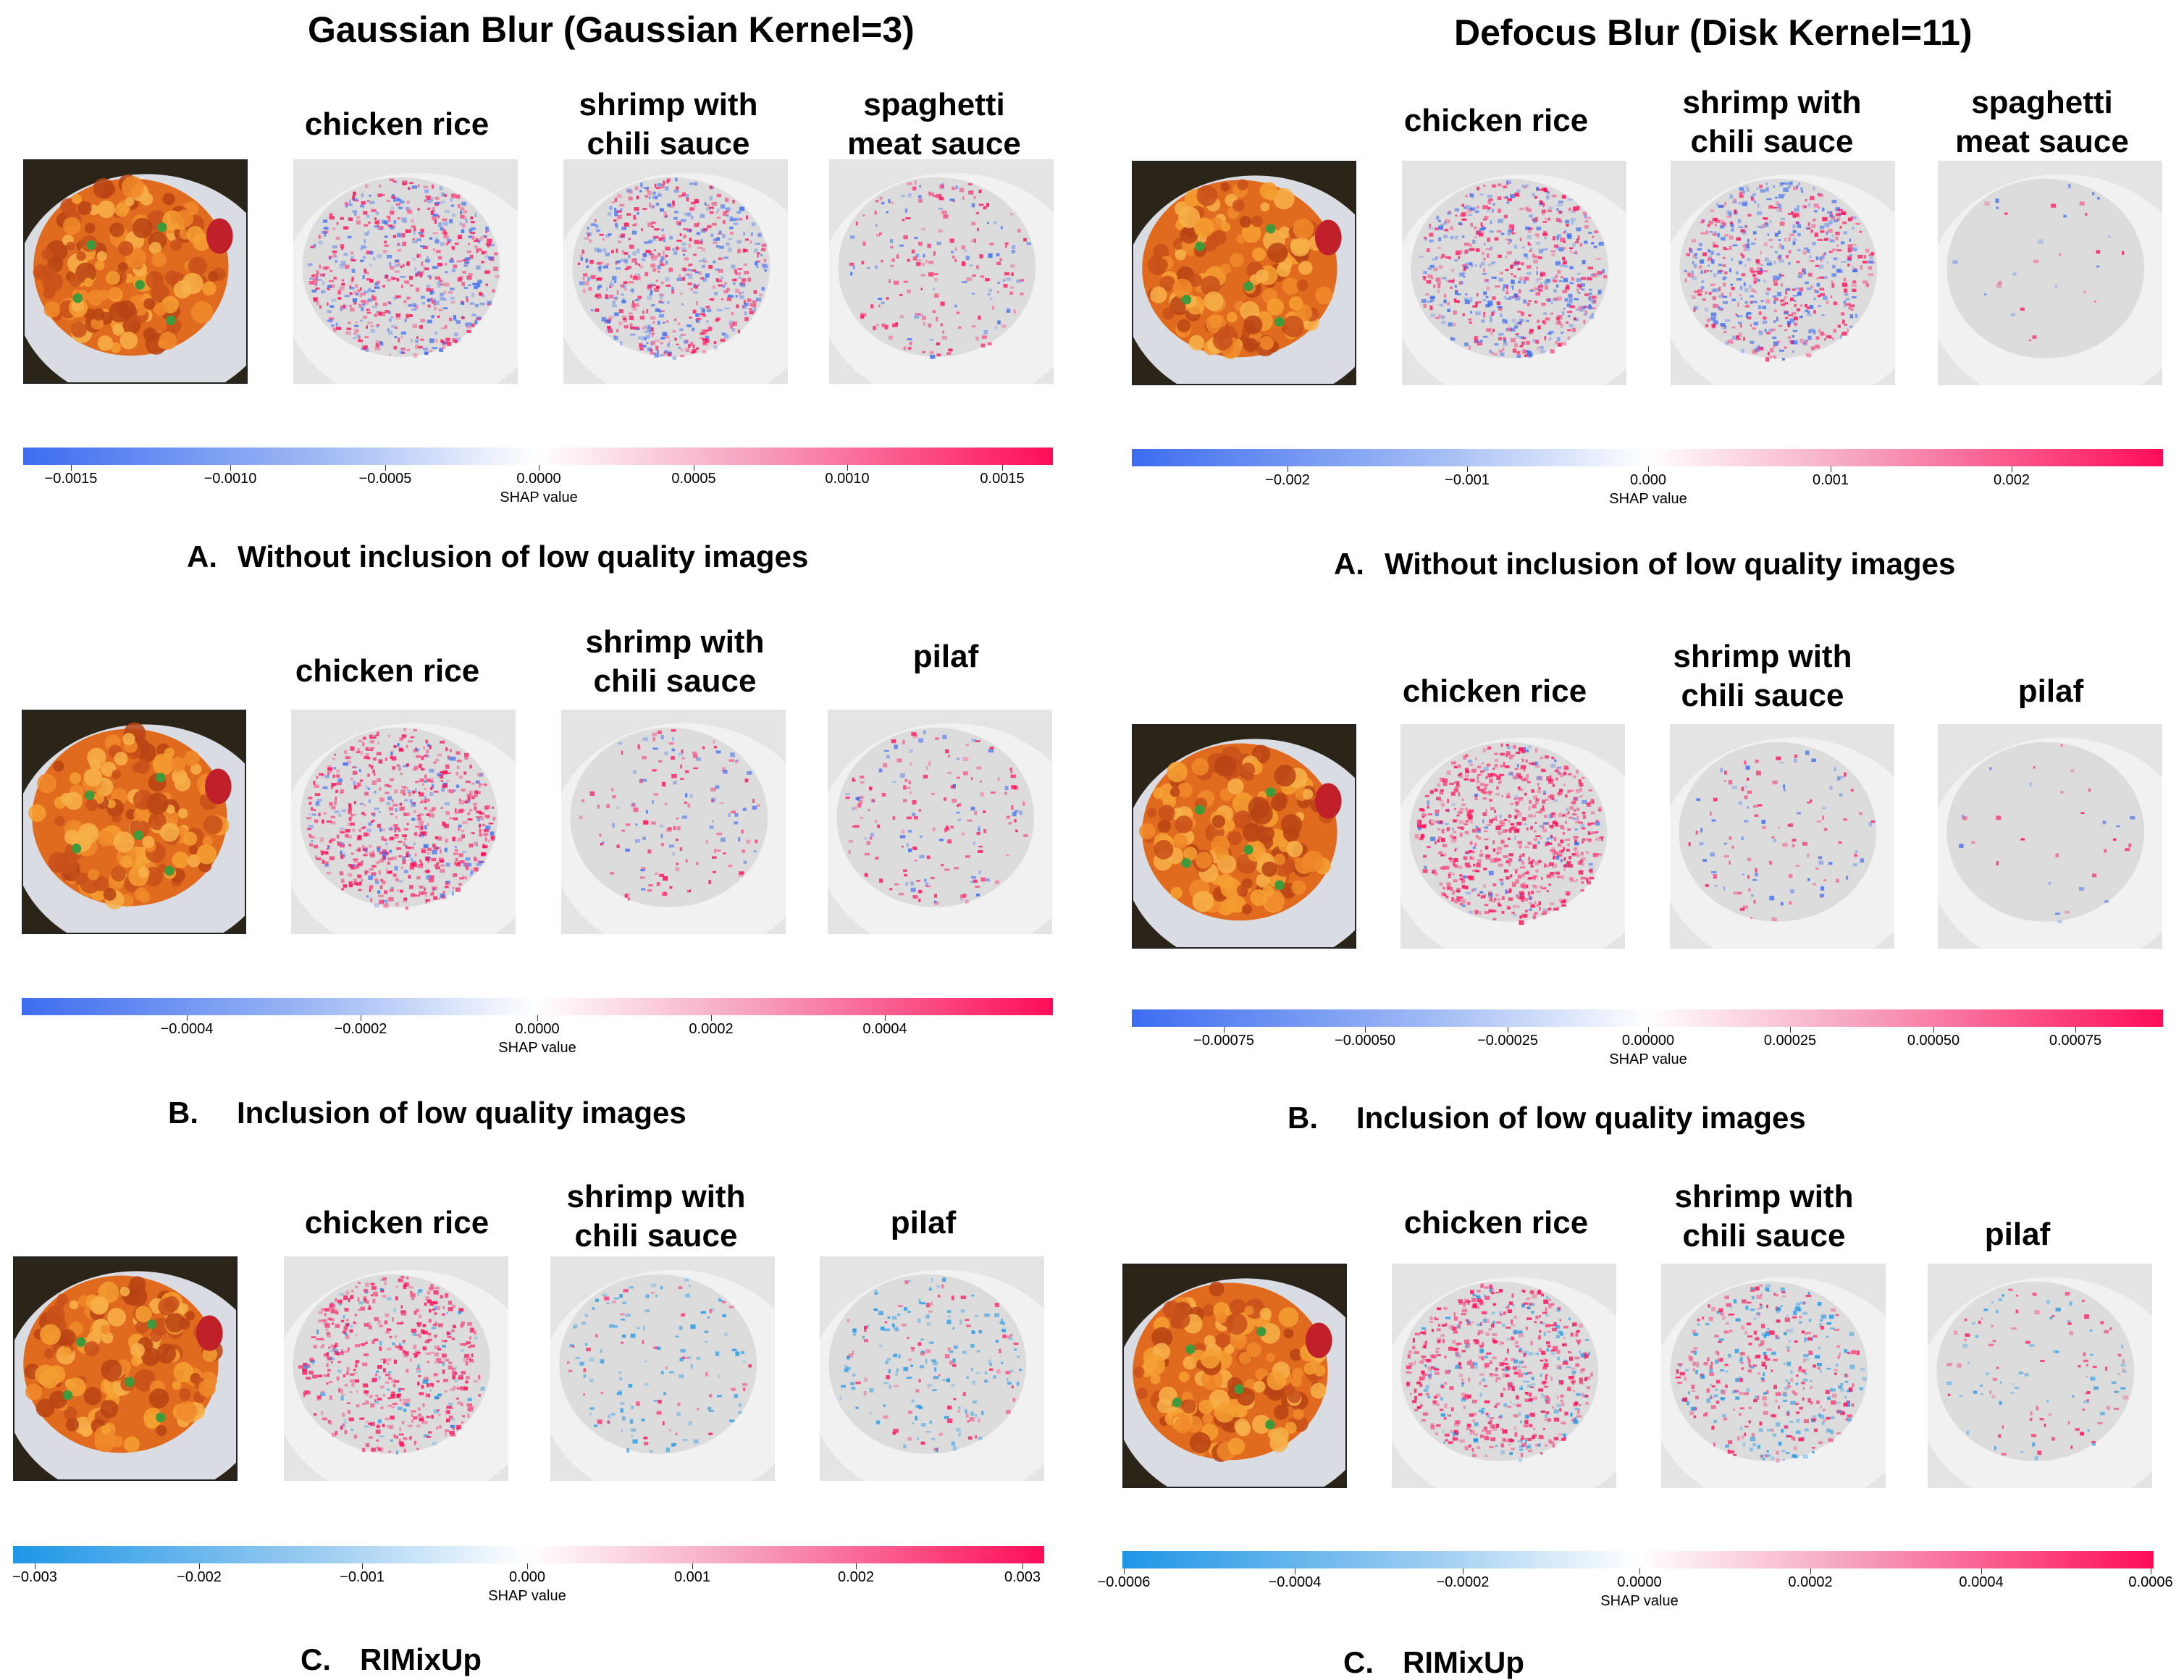  I want to click on gA-tick-label: −0.0015, so click(71, 479).